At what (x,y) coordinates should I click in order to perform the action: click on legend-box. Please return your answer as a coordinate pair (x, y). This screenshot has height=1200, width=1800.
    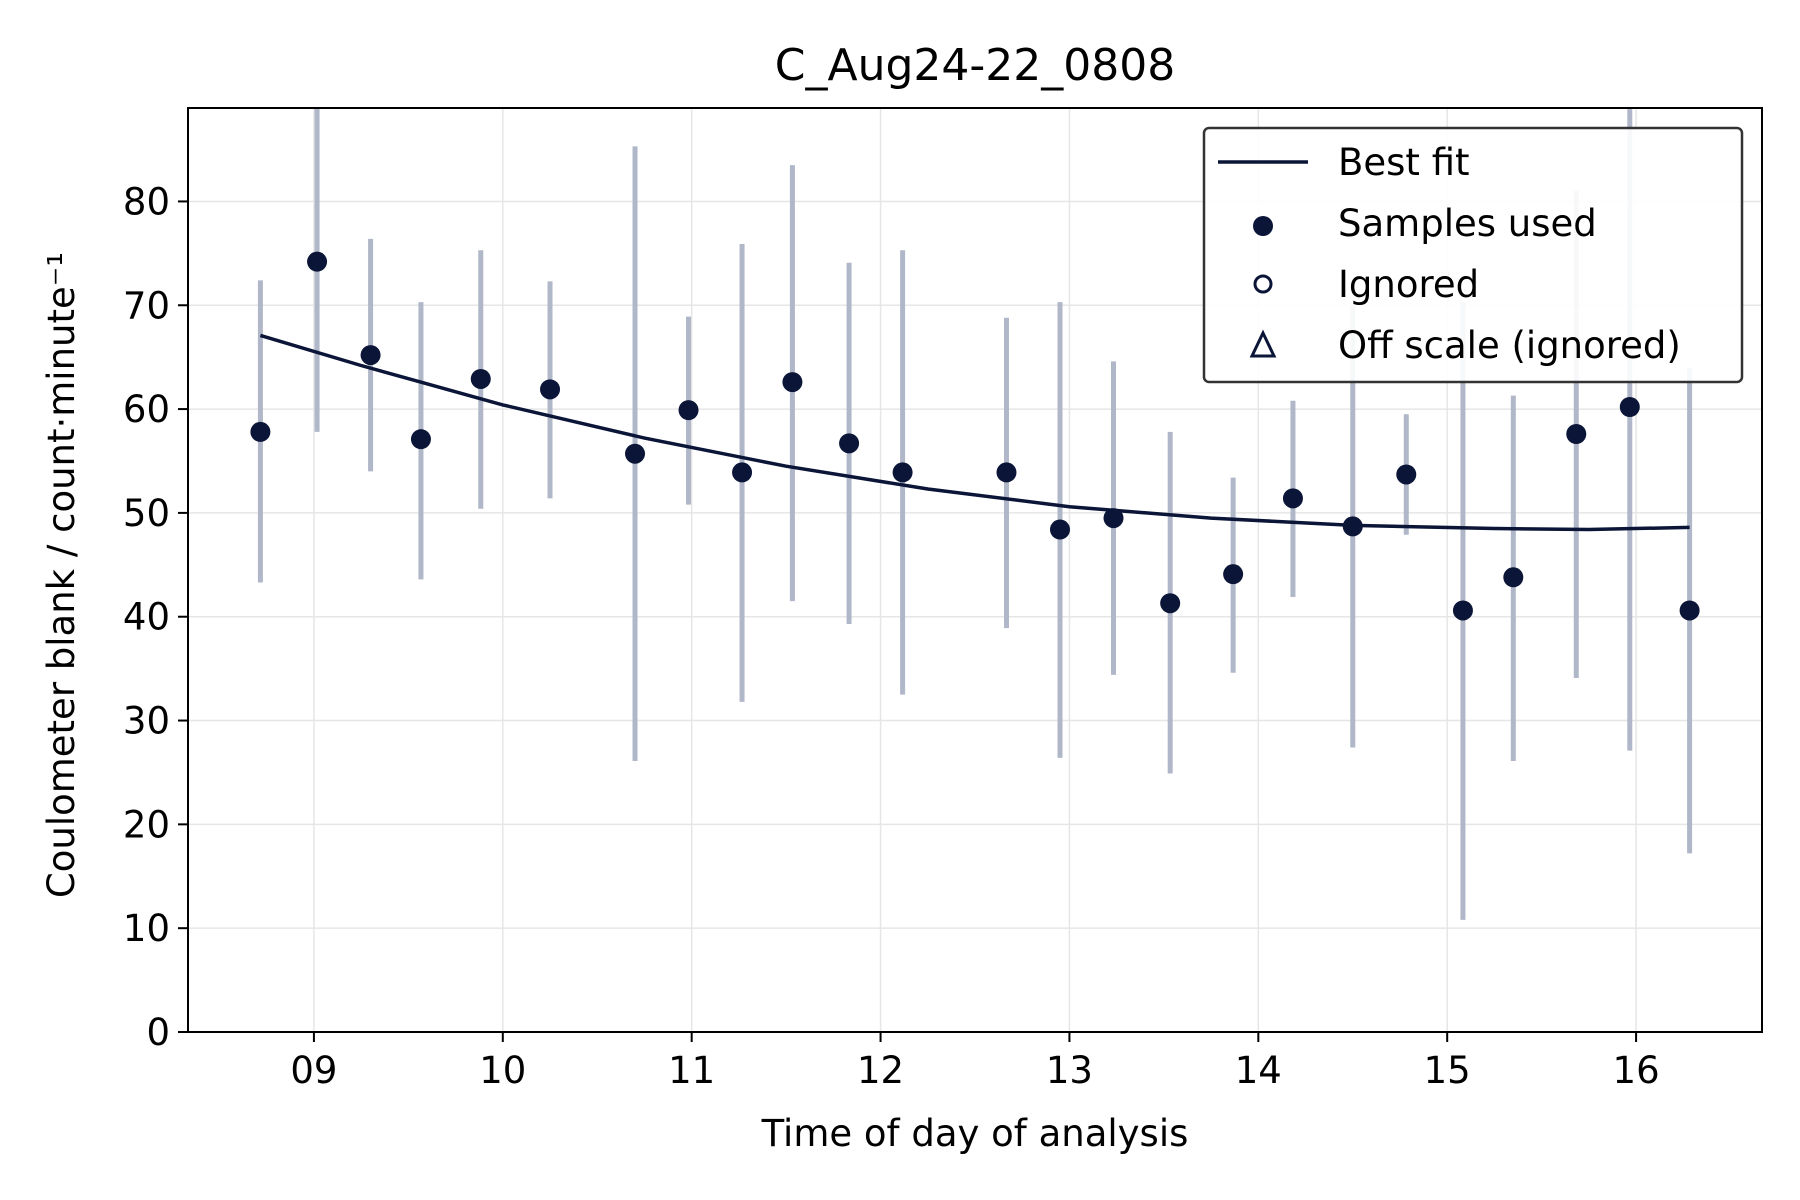
    Looking at the image, I should click on (1473, 255).